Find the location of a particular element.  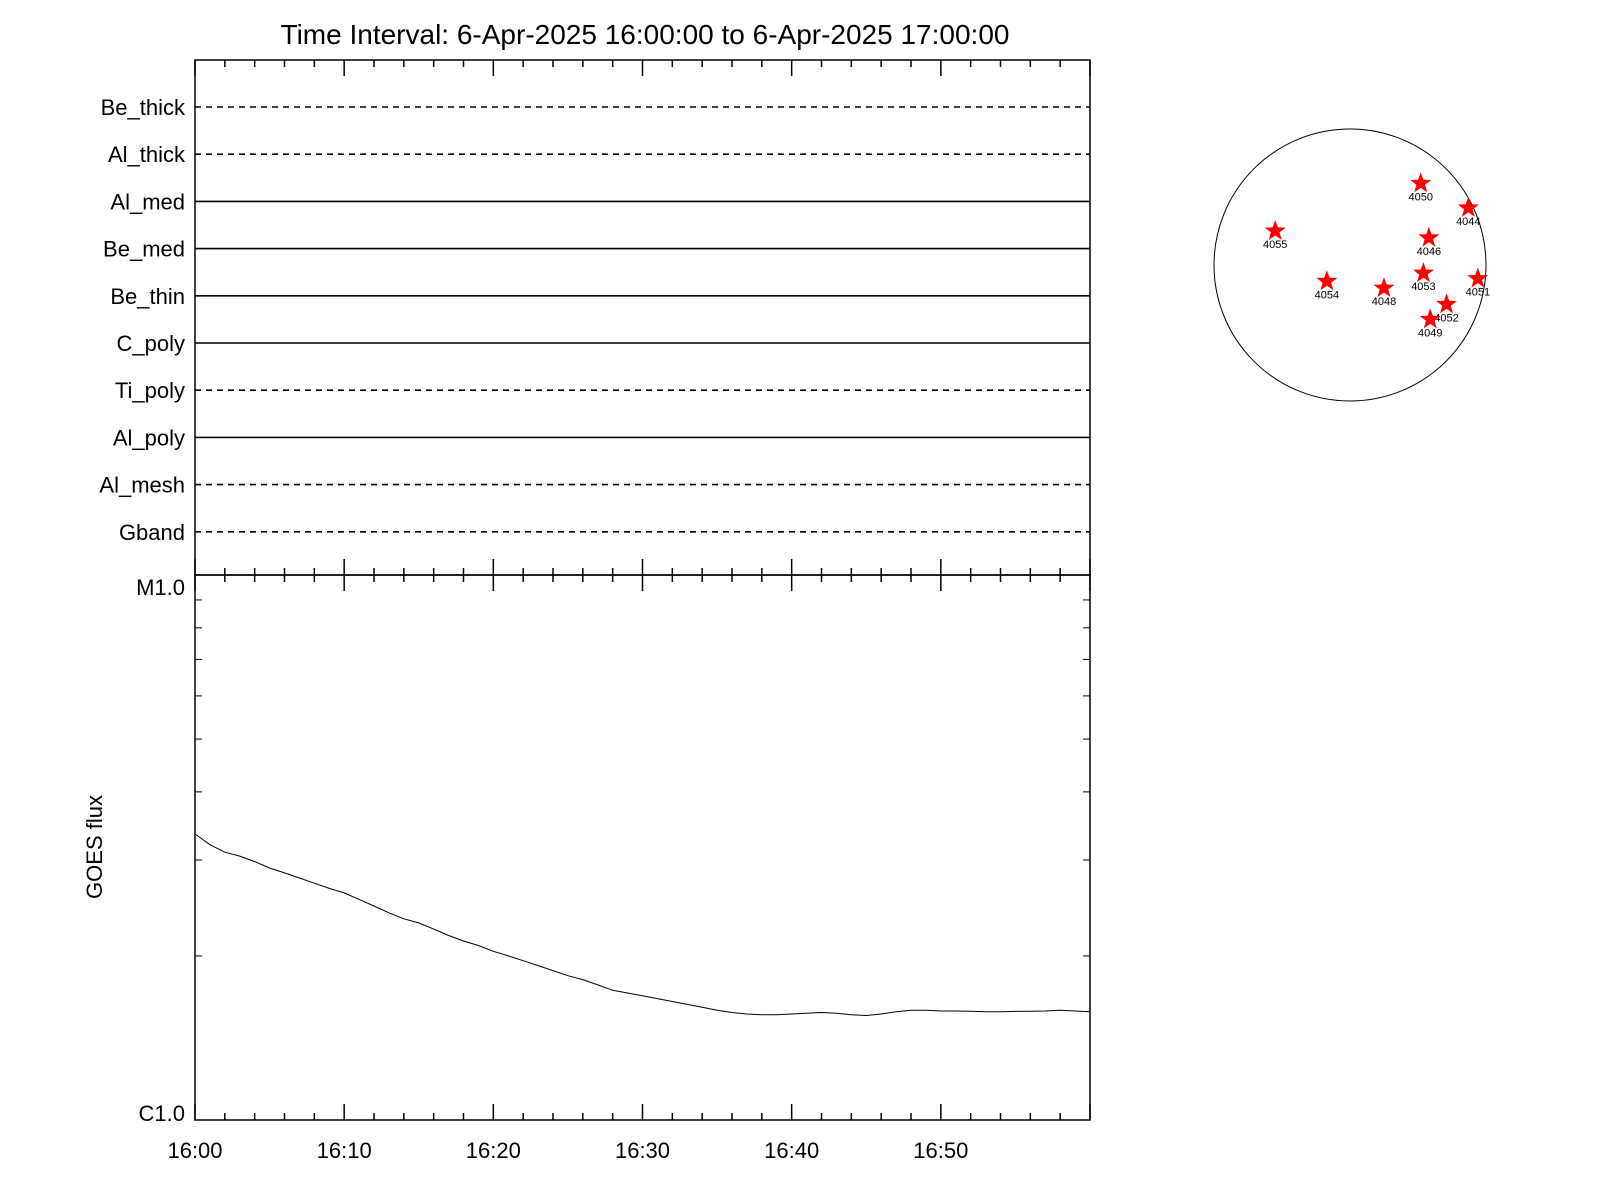

active-region-markers: 4050 4044 4055 4046 4054 4048 4053 4051 4052 4049 is located at coordinates (1376, 255).